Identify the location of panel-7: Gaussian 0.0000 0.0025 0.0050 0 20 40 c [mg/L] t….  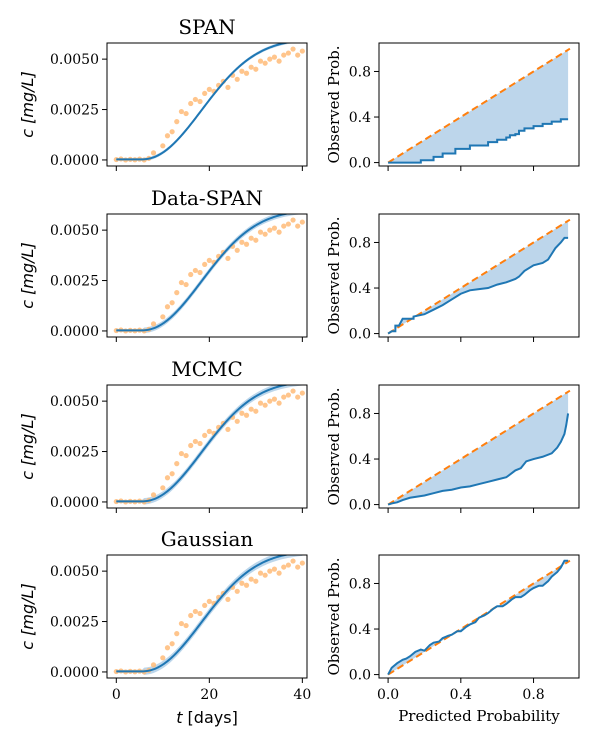
(164, 627).